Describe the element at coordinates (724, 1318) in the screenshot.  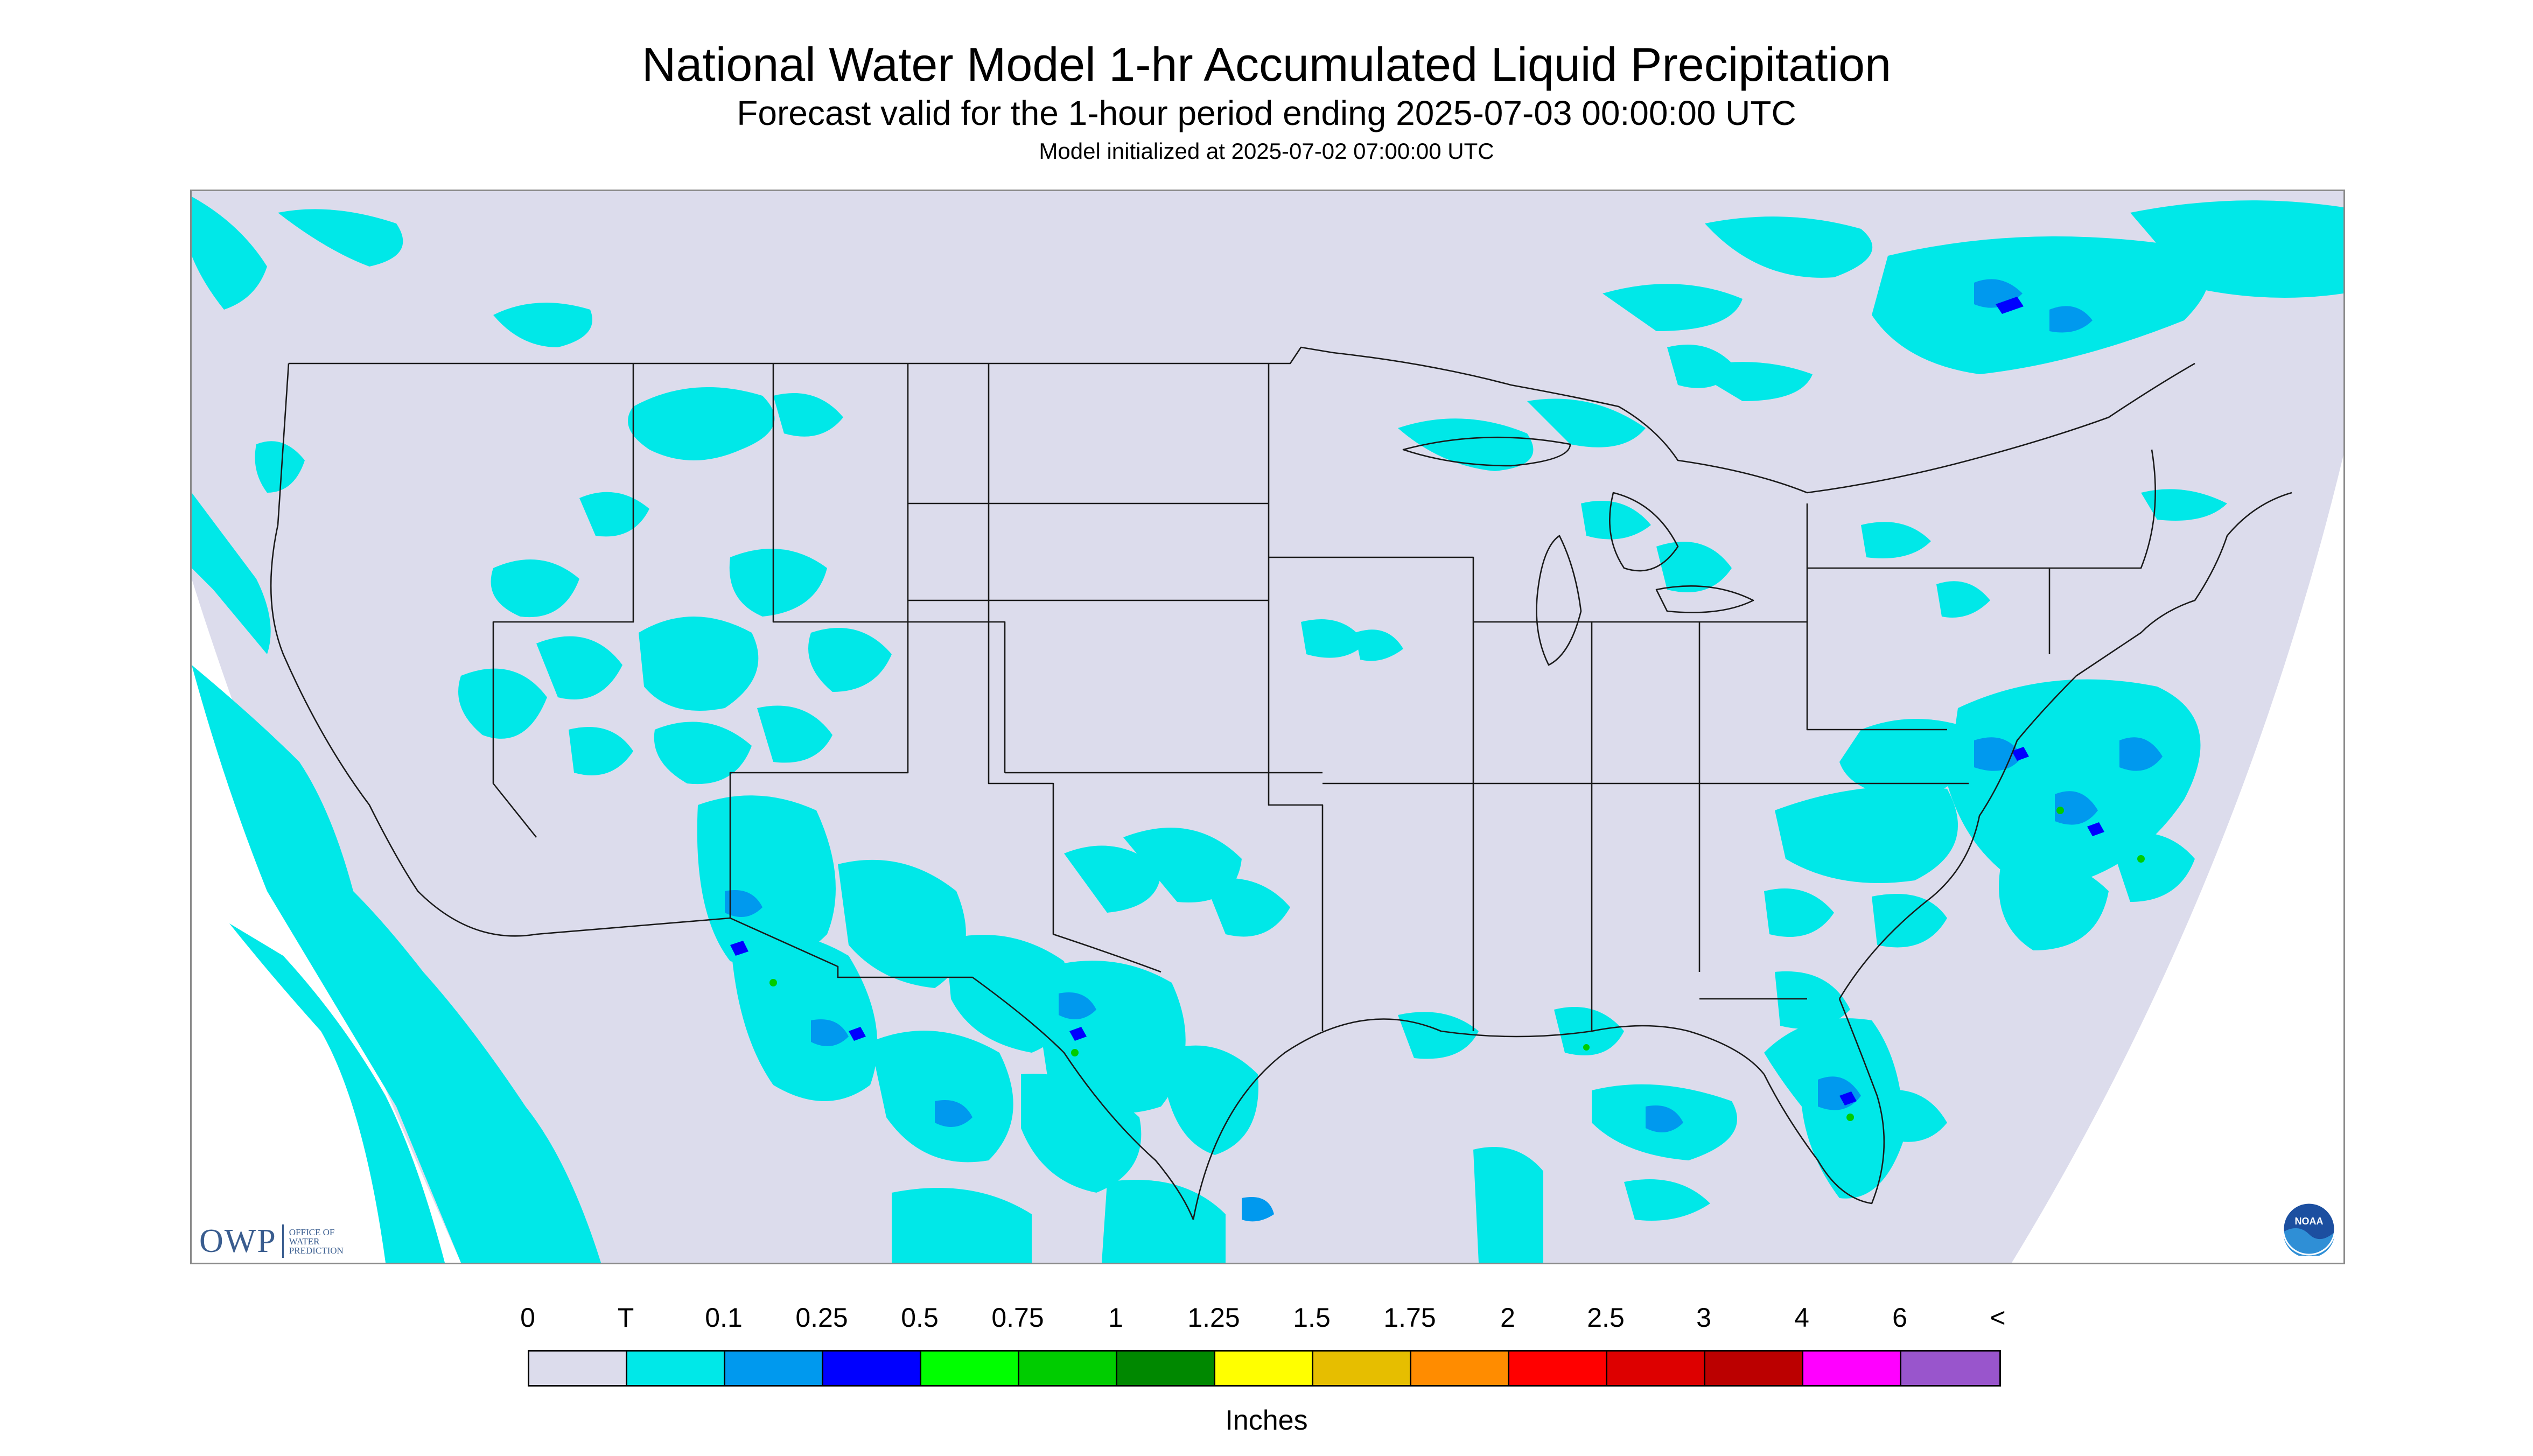
I see `legend-label: 0.1` at that location.